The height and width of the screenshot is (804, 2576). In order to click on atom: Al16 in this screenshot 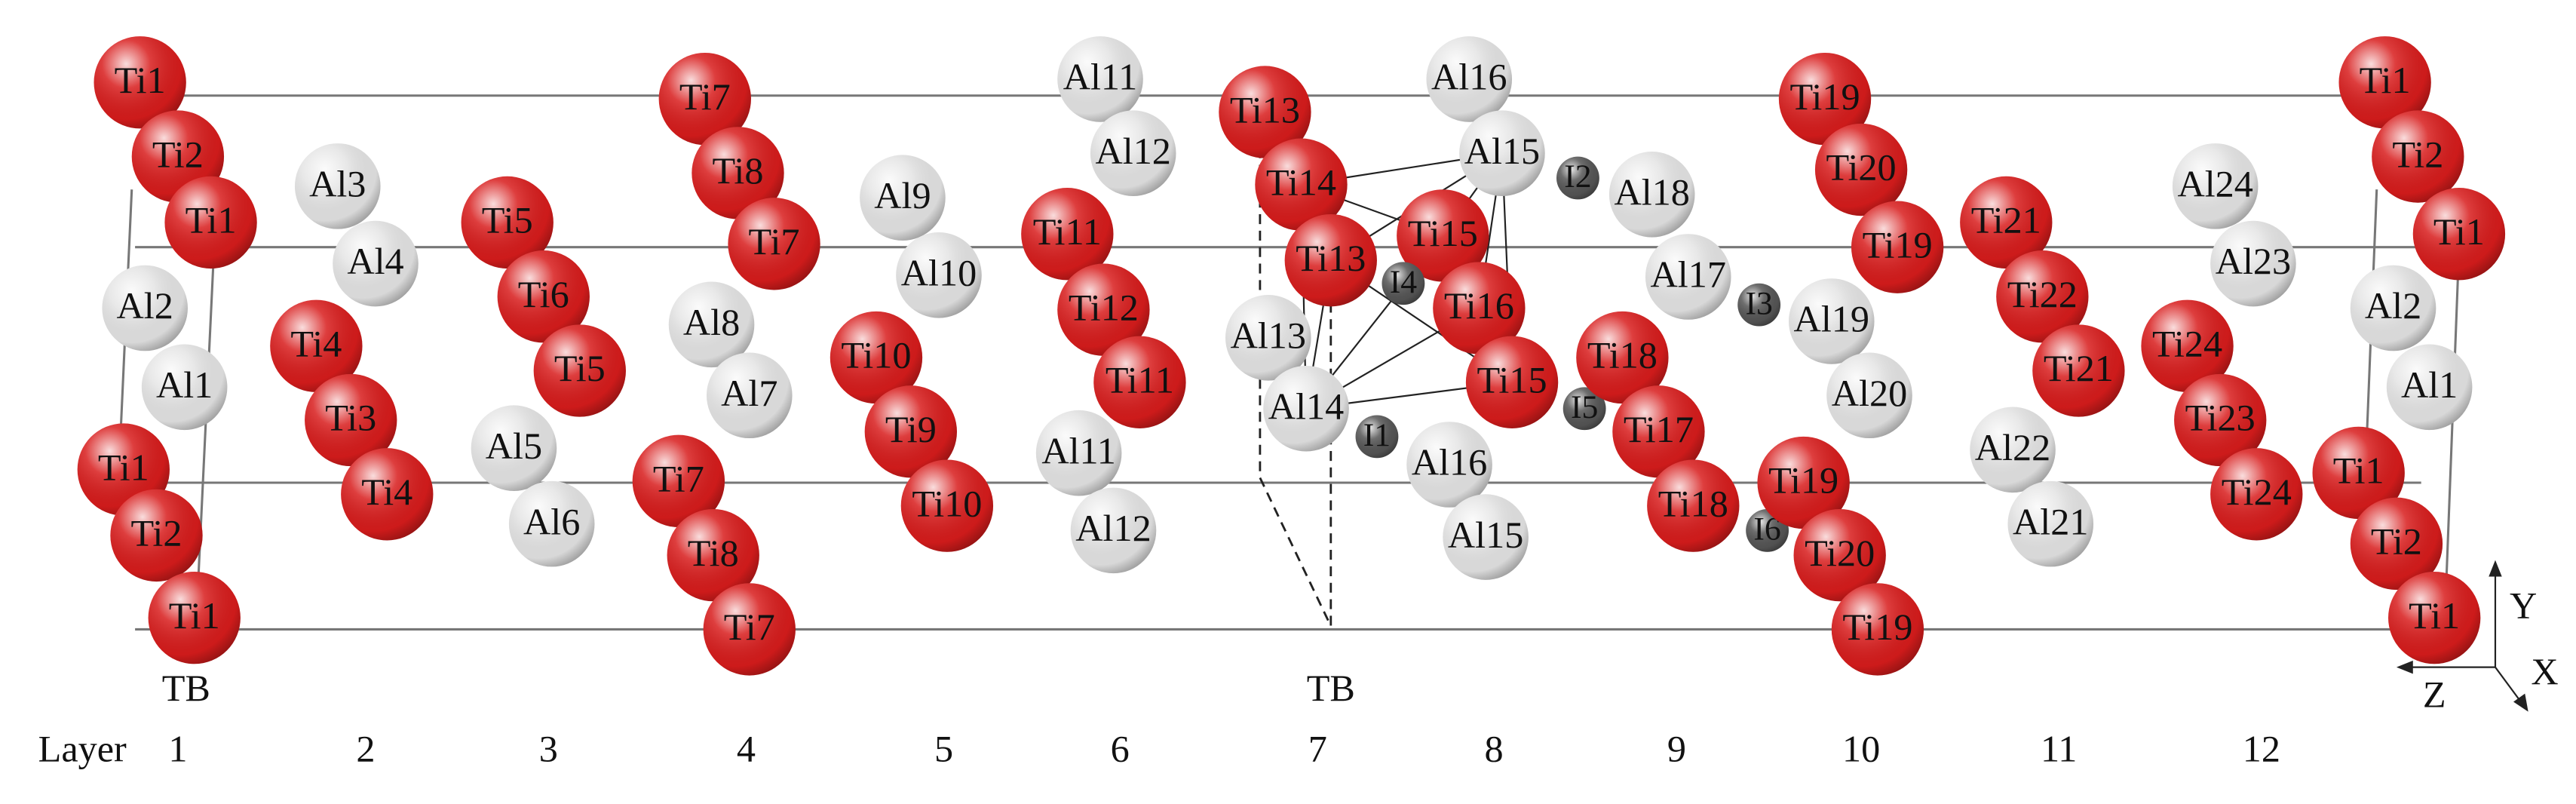, I will do `click(1469, 79)`.